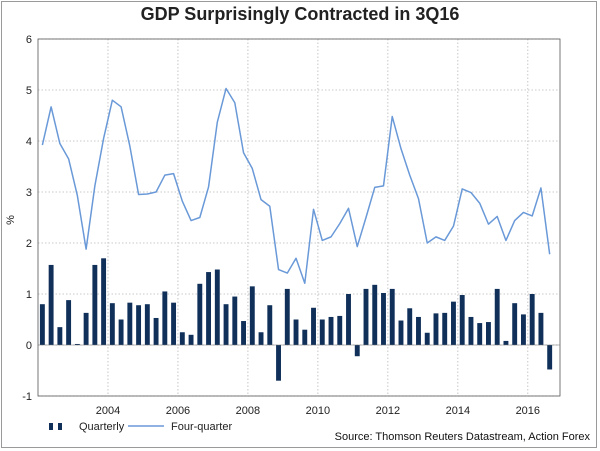 This screenshot has width=600, height=451. I want to click on y-tick-label: 3, so click(29, 193).